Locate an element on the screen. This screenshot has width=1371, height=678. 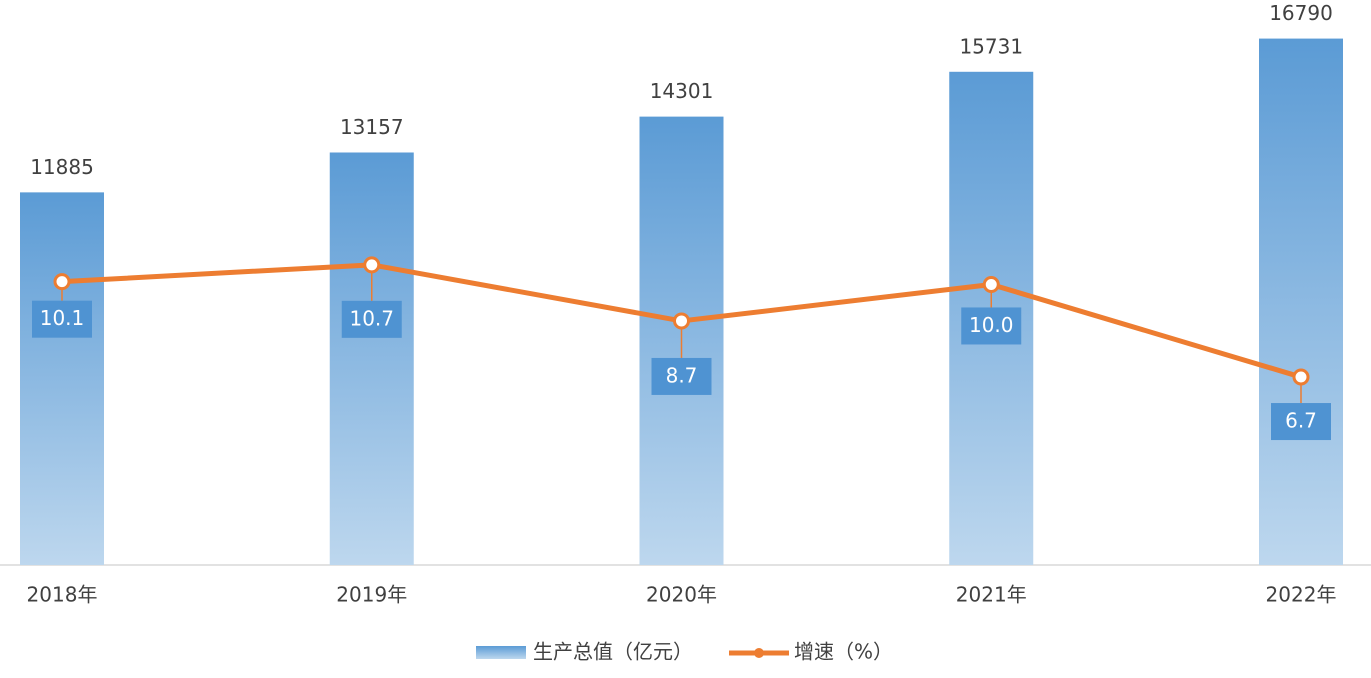
bar-value-label: 13157 is located at coordinates (372, 127).